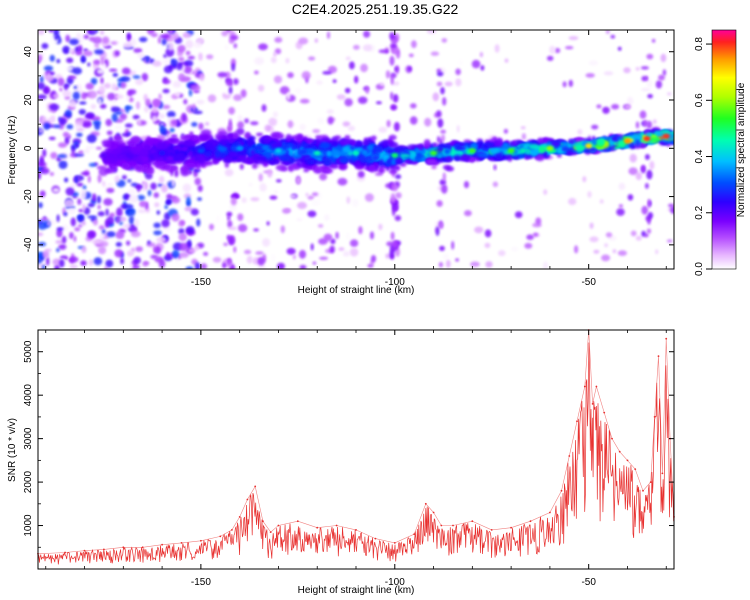 Image resolution: width=750 pixels, height=600 pixels. Describe the element at coordinates (375, 9) in the screenshot. I see `chart-title: C2E4.2025.251.19.35.G22` at that location.